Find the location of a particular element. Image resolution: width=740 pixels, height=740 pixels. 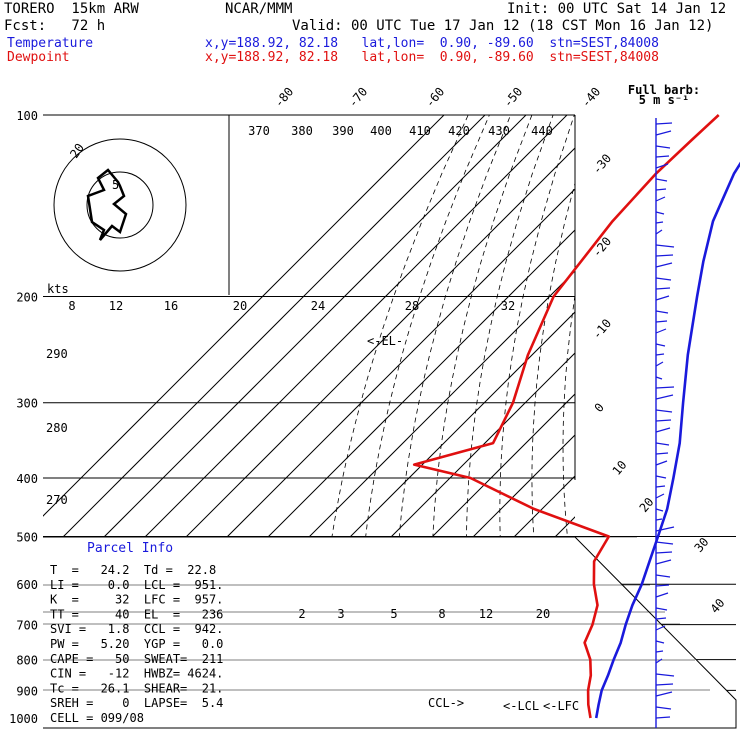

theta-label: 390 is located at coordinates (343, 131).